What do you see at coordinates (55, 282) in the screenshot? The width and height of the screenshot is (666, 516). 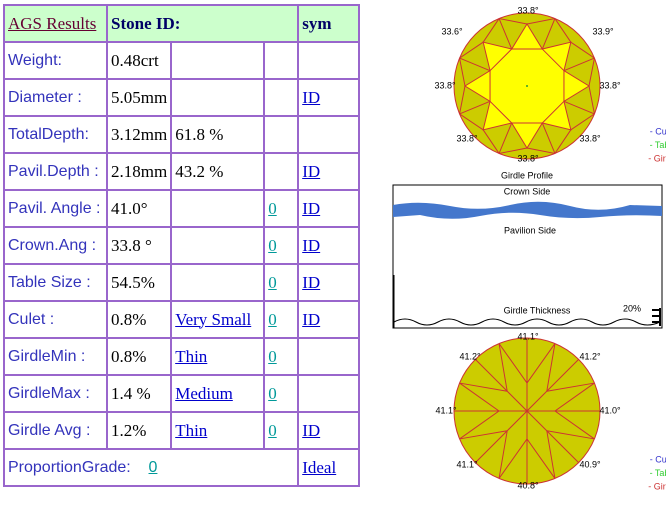 I see `label: Table Size :` at bounding box center [55, 282].